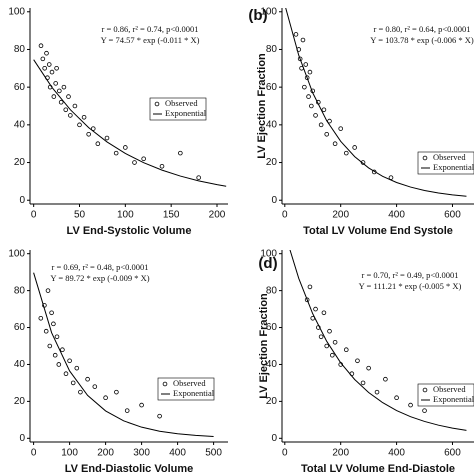 The image size is (474, 474). What do you see at coordinates (213, 453) in the screenshot?
I see `x-tick-label: 500` at bounding box center [213, 453].